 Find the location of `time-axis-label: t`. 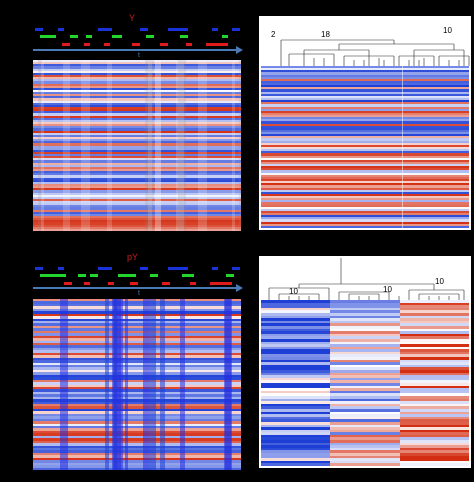

time-axis-label: t is located at coordinates (139, 293).